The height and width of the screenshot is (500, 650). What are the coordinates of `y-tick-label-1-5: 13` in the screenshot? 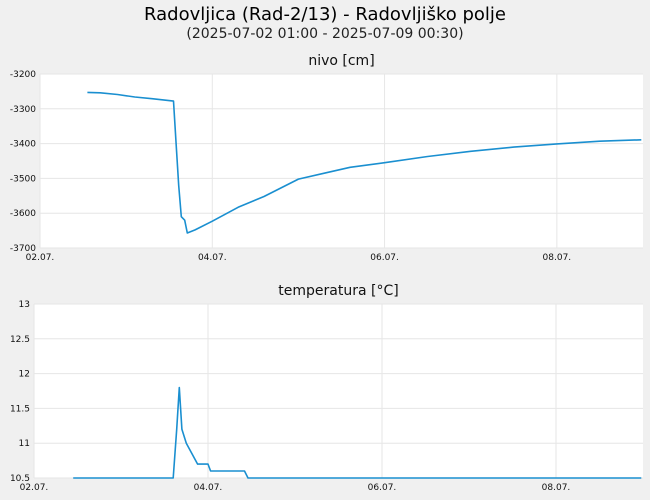 It's located at (24, 305).